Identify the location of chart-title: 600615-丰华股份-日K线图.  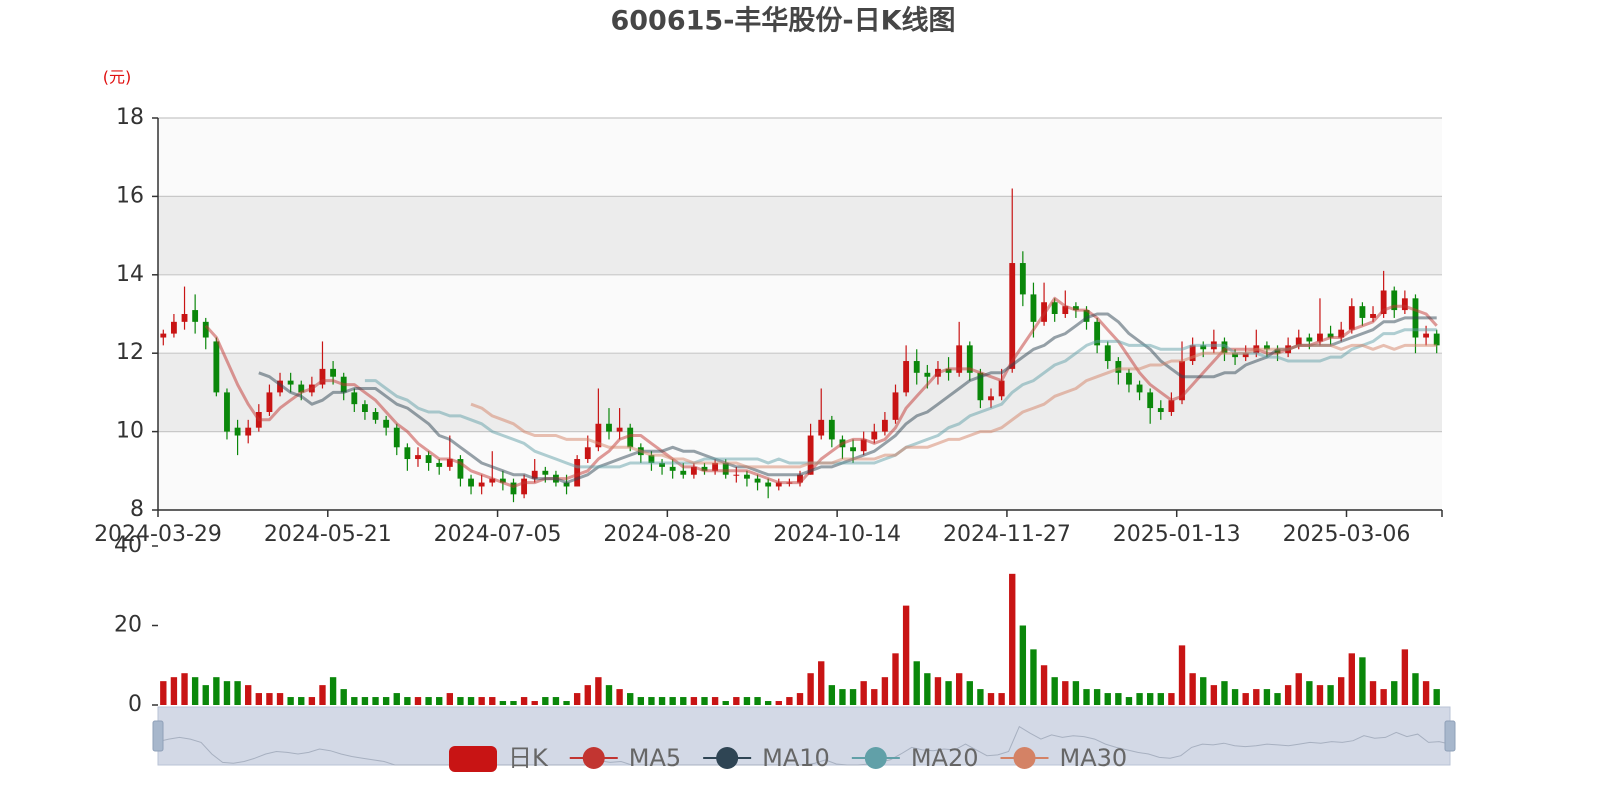
(782, 21).